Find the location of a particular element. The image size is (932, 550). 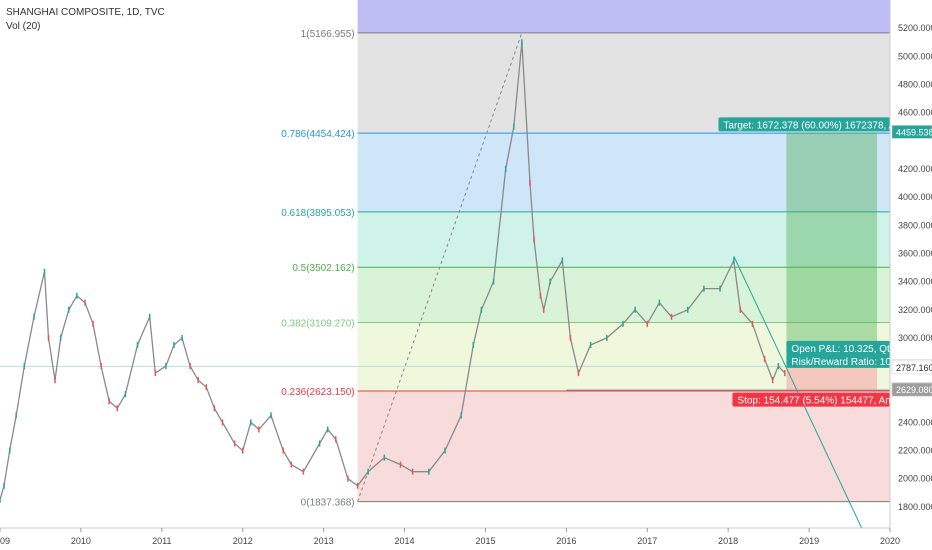

position-profit-zone is located at coordinates (832, 250).